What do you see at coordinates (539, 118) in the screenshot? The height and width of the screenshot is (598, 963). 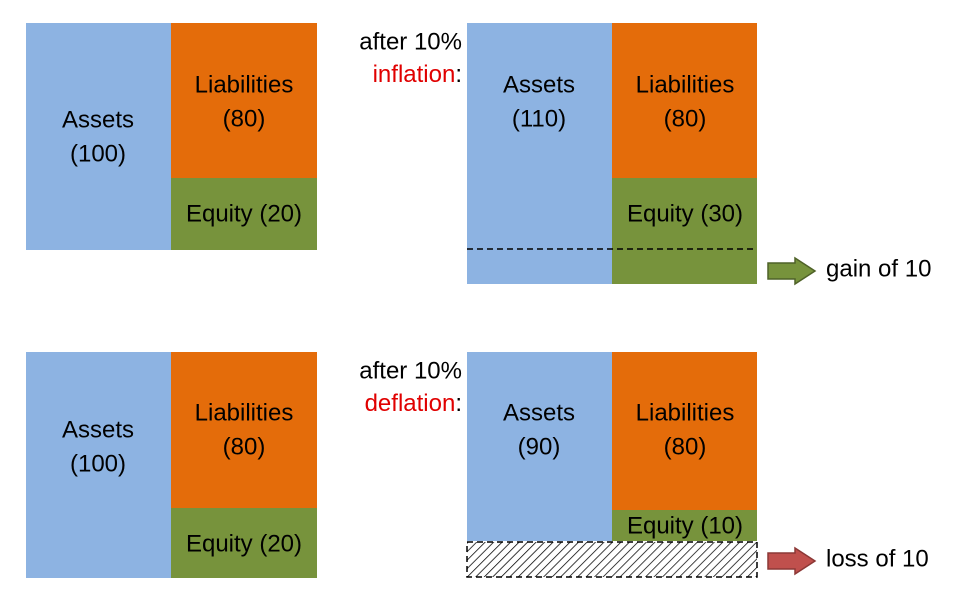 I see `assets-value: (110)` at bounding box center [539, 118].